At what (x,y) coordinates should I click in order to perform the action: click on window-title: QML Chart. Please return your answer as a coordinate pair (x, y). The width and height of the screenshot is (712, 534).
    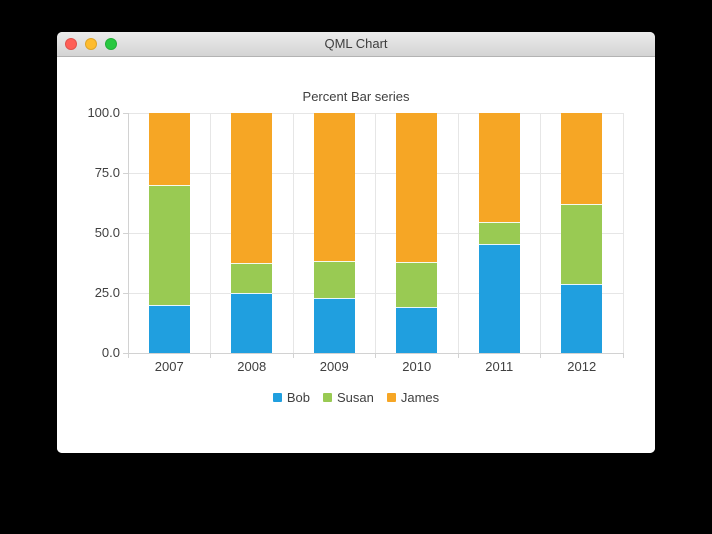
    Looking at the image, I should click on (356, 43).